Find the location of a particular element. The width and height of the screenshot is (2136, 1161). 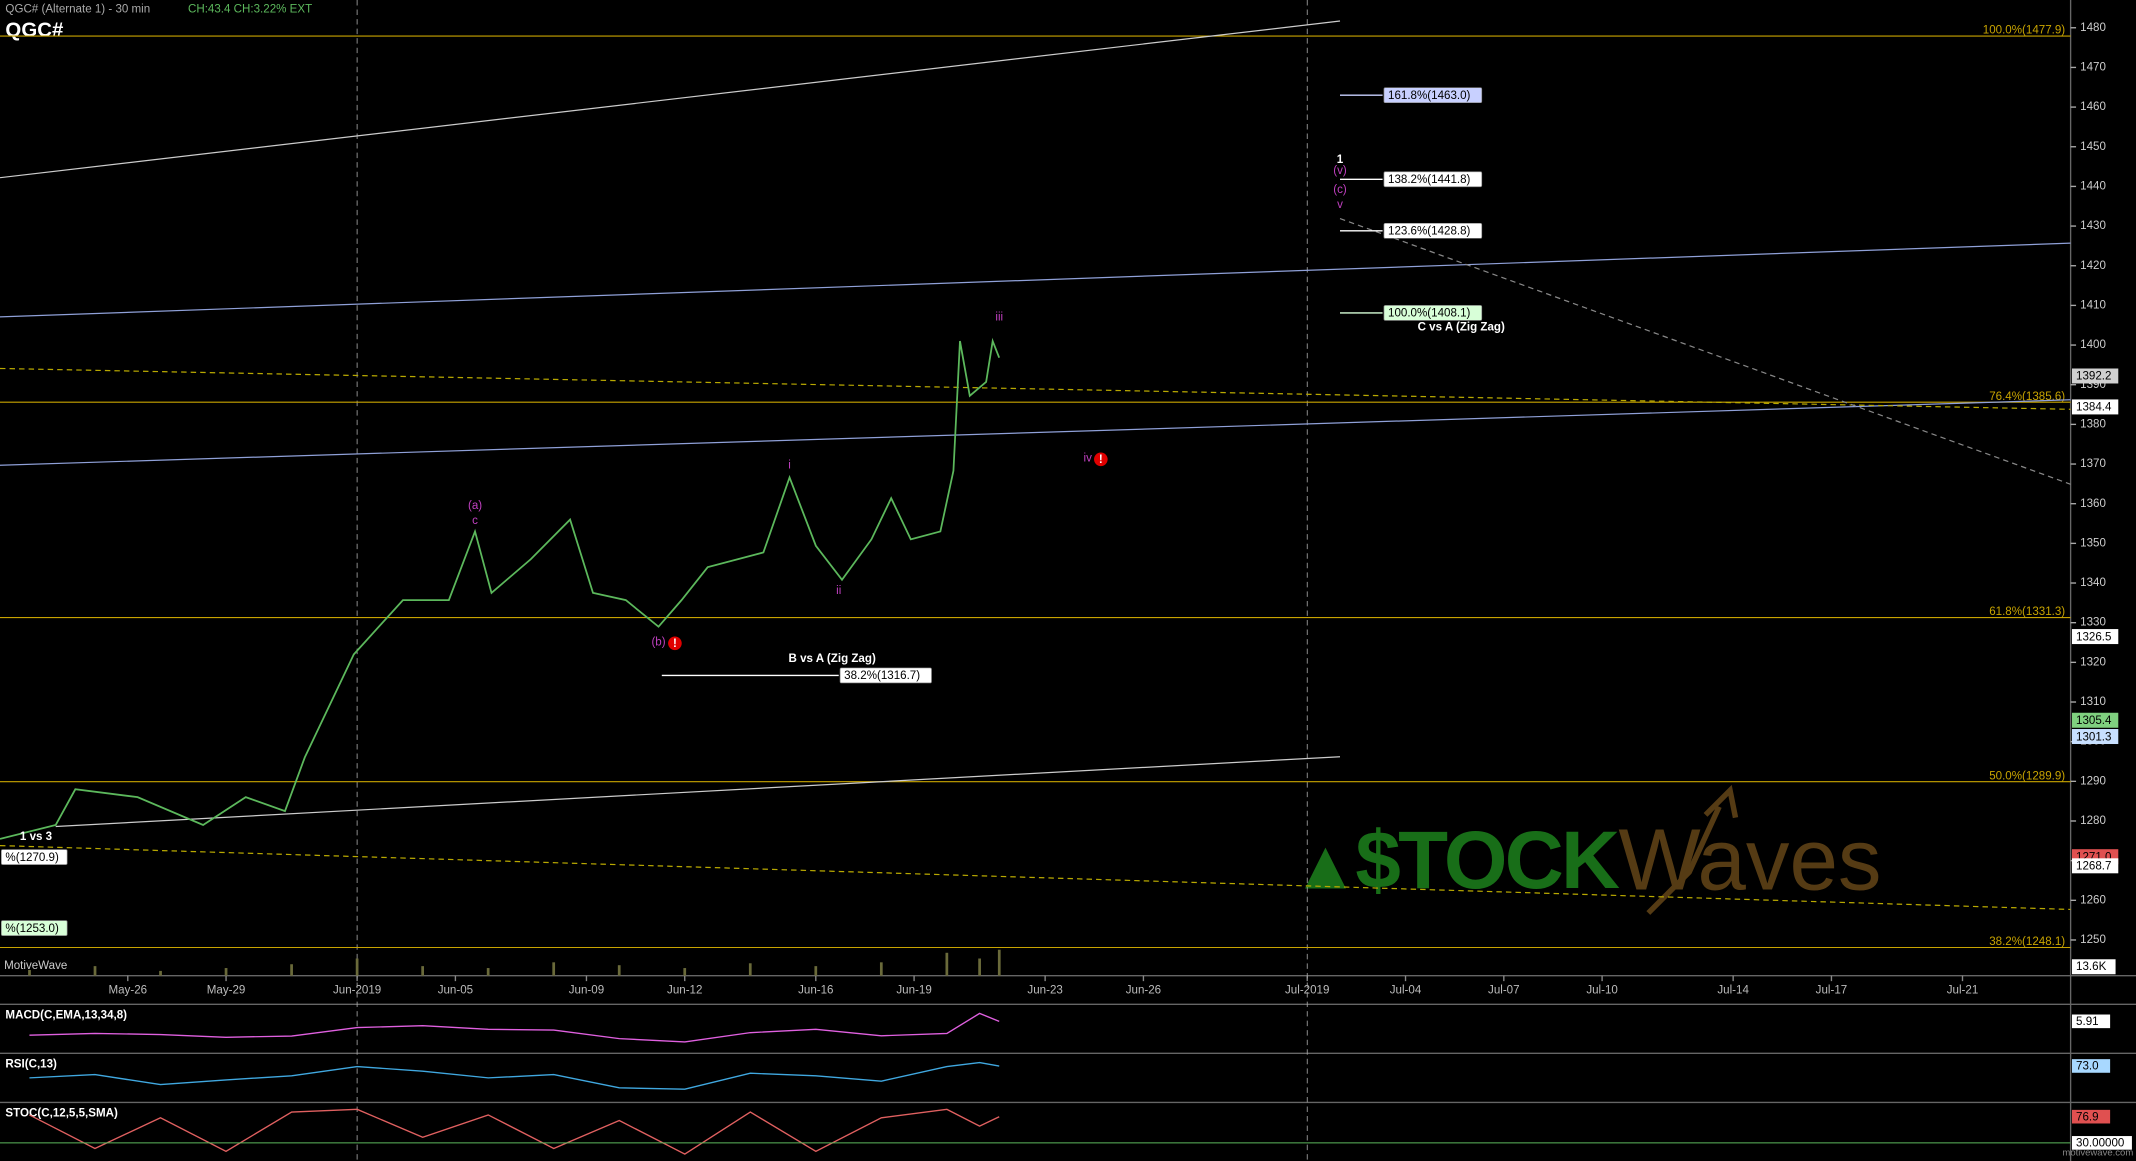

wave-label: iii is located at coordinates (999, 317).